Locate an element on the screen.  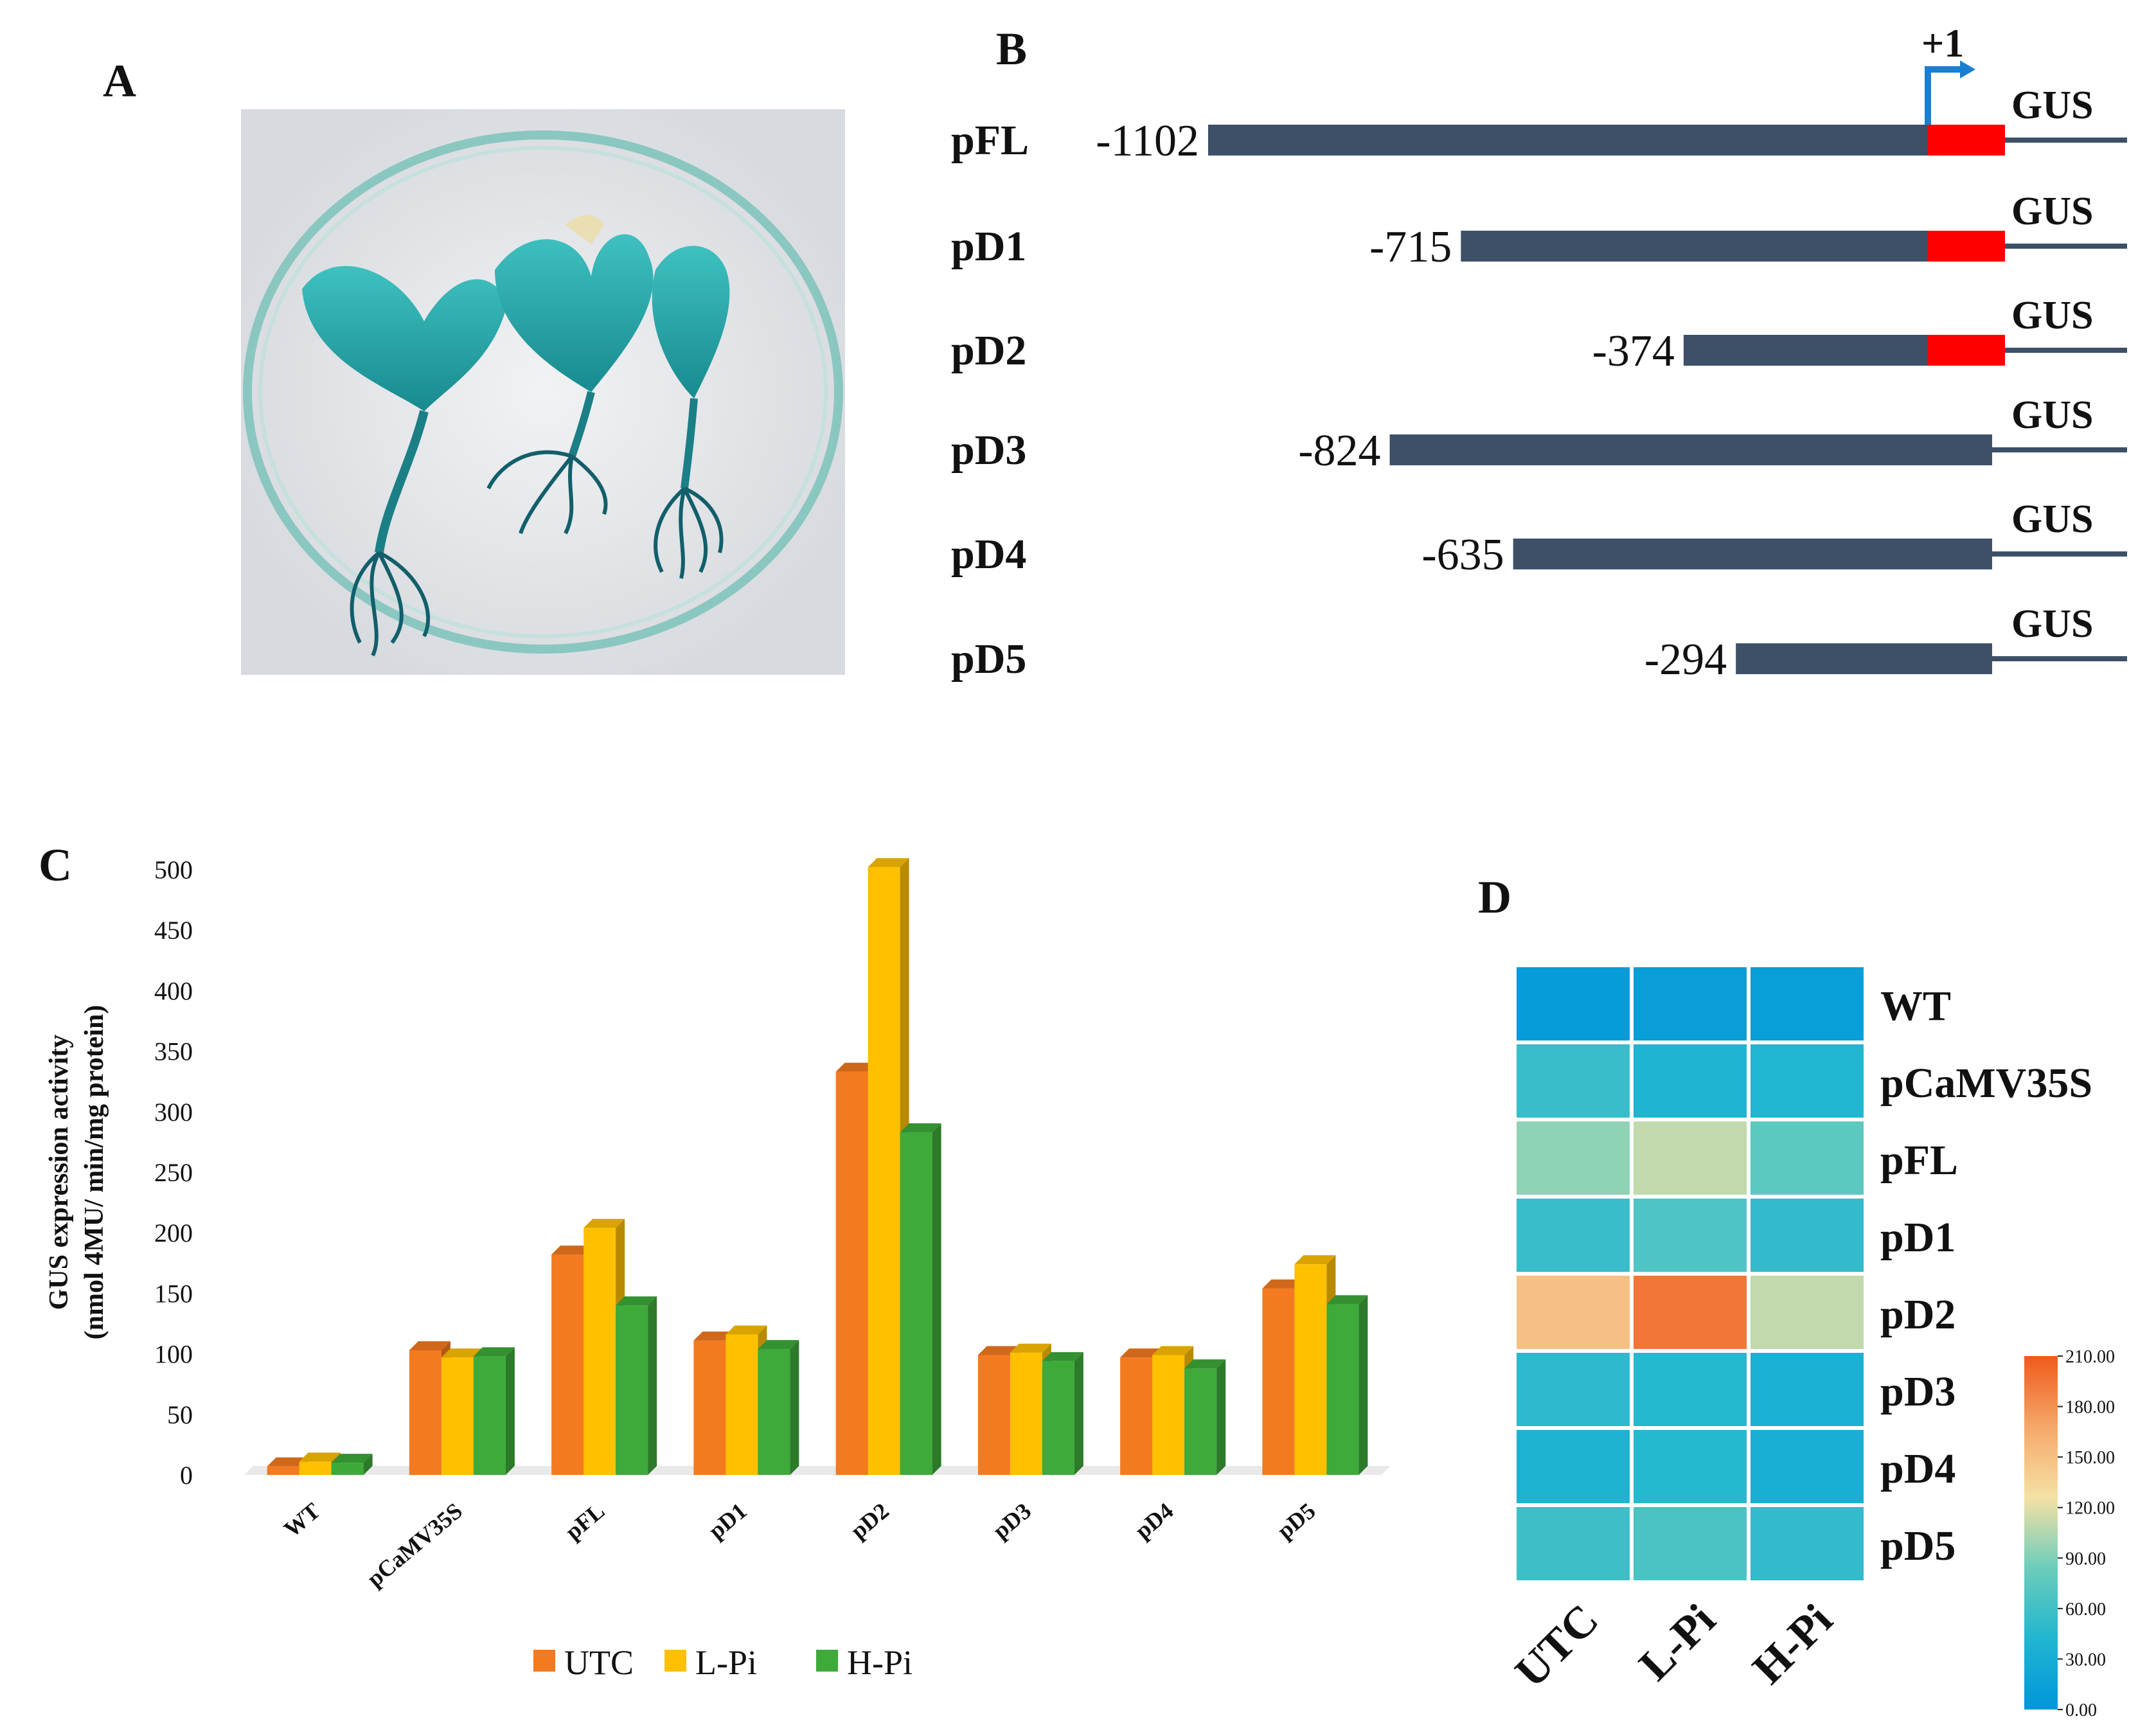
colorbar-tick-label: 150.00 is located at coordinates (2090, 1458).